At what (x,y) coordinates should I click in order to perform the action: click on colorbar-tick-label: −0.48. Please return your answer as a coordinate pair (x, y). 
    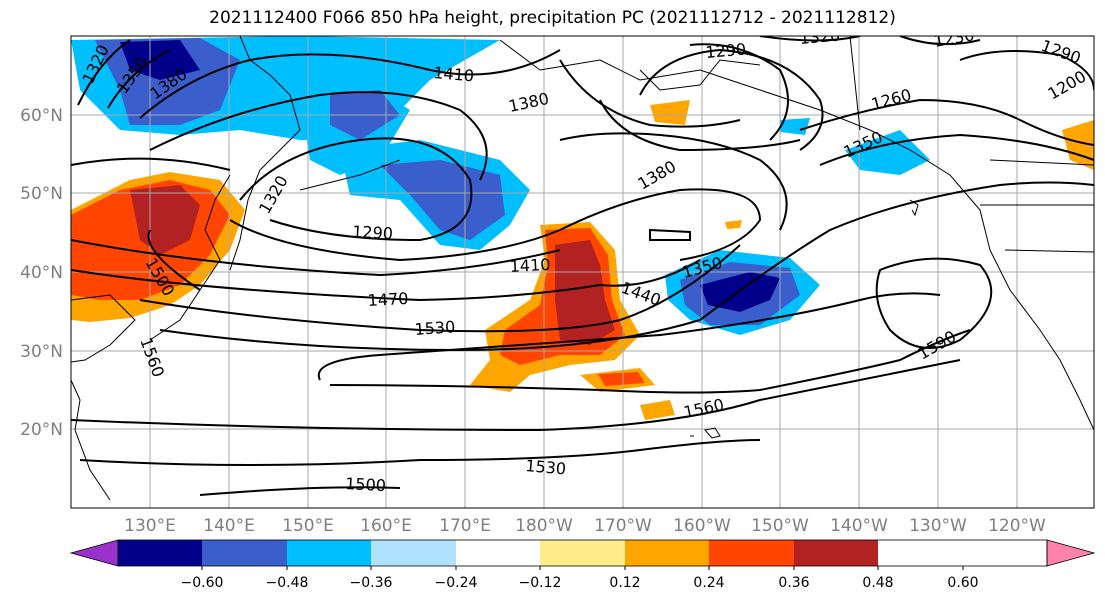
    Looking at the image, I should click on (287, 583).